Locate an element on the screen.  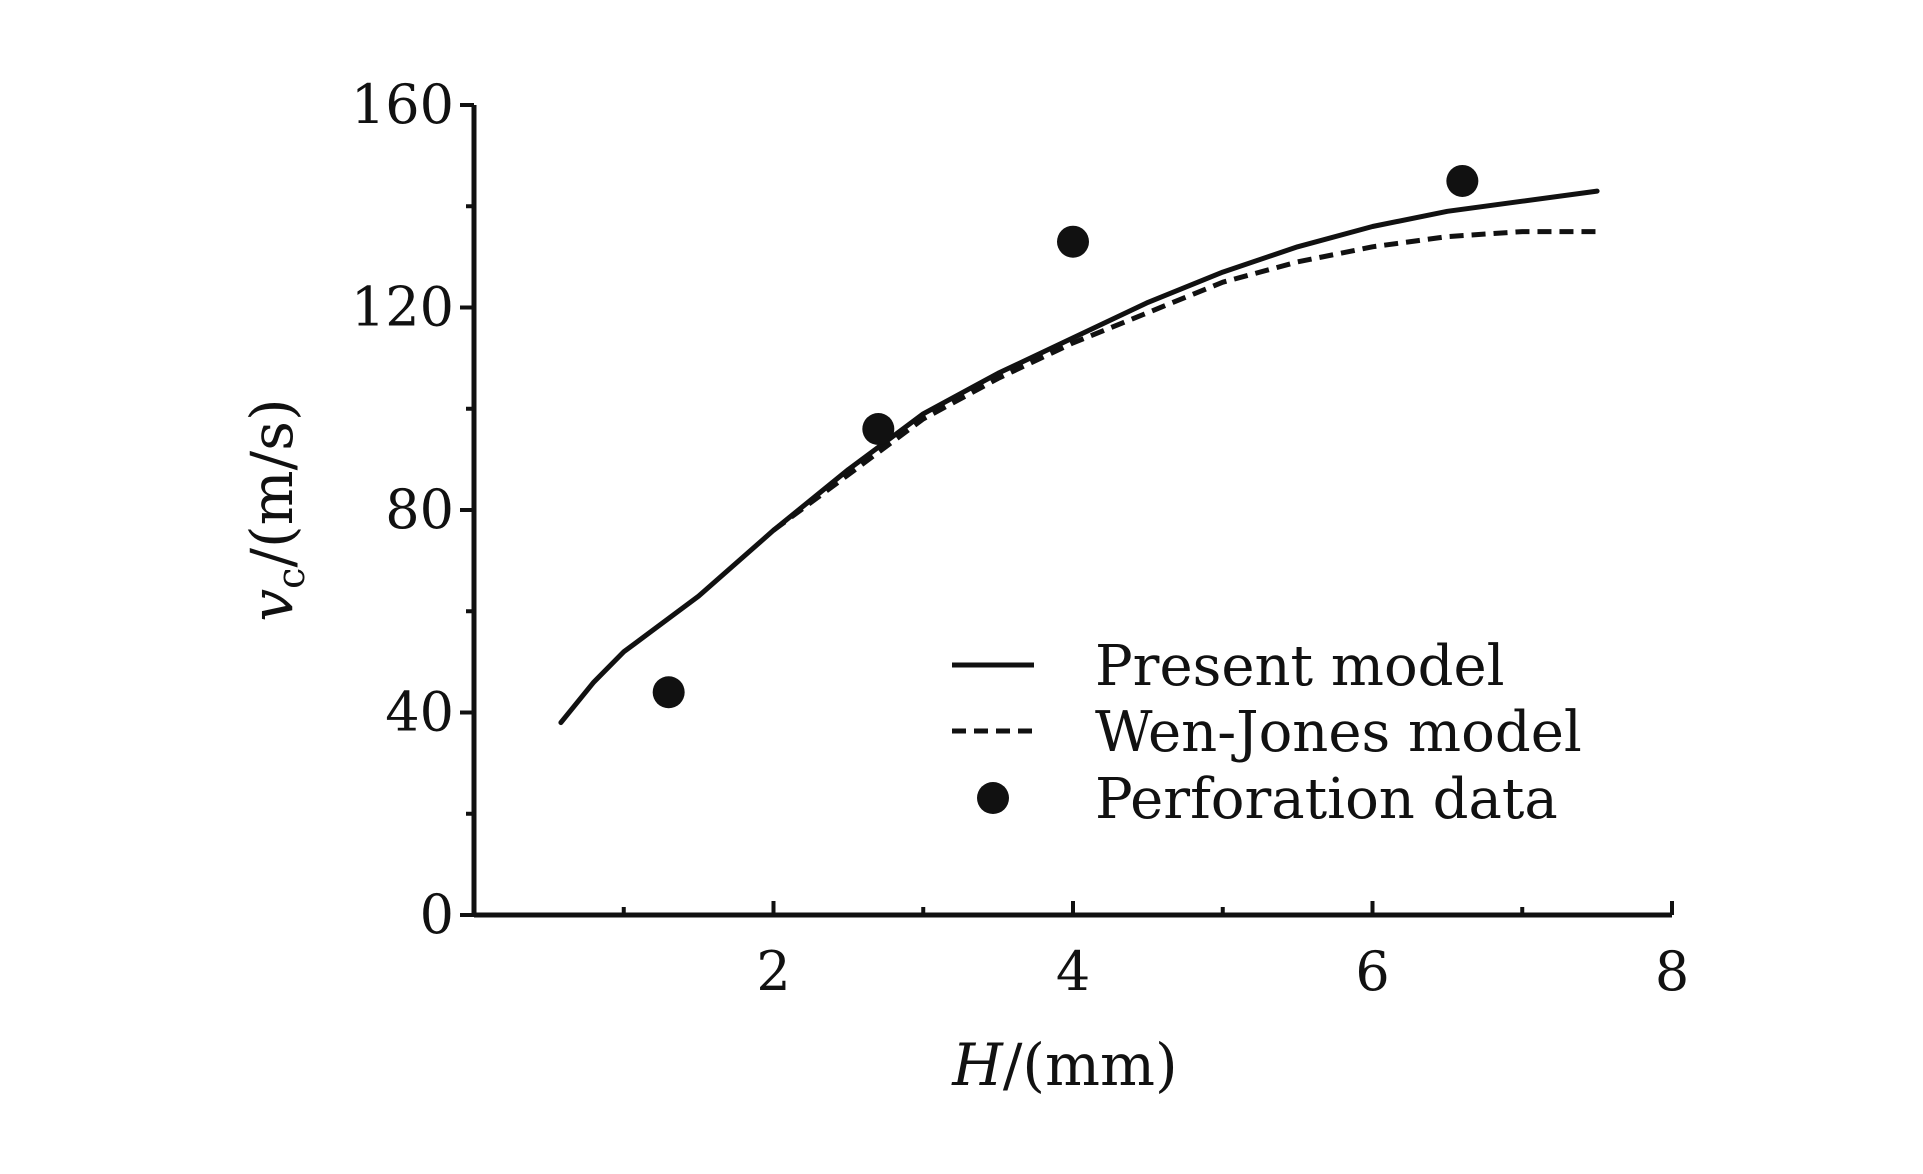
y-axis-label: vc/(m/s) is located at coordinates (275, 509).